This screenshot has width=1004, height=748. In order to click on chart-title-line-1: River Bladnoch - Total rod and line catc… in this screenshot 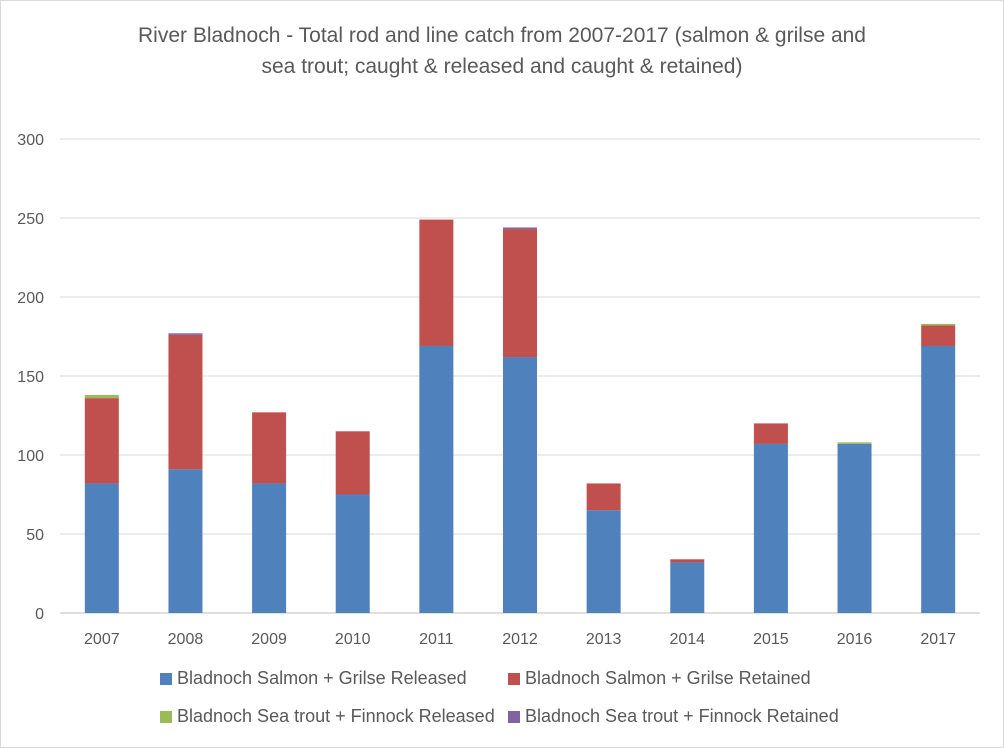, I will do `click(501, 35)`.